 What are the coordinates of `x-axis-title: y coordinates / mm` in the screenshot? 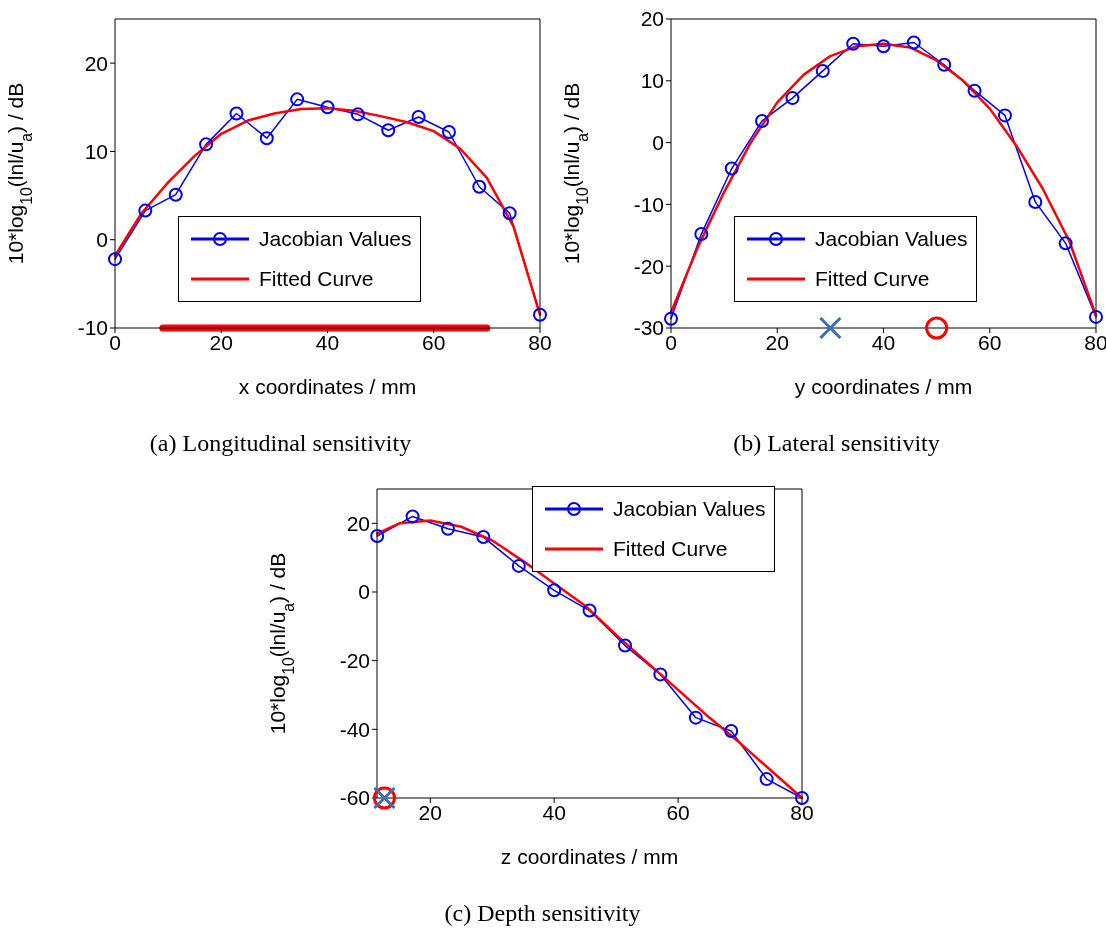 It's located at (883, 386).